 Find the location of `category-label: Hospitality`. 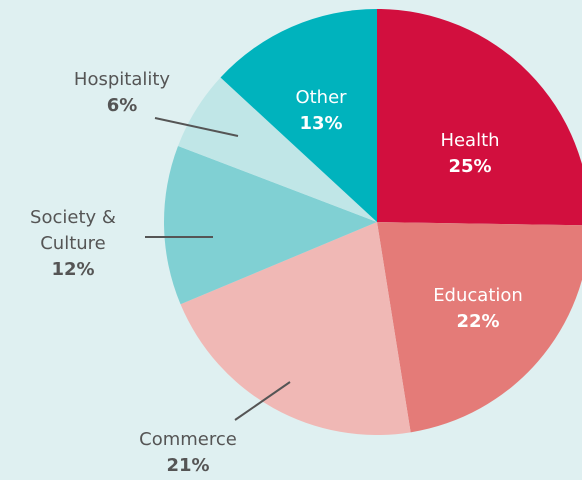

category-label: Hospitality is located at coordinates (122, 79).